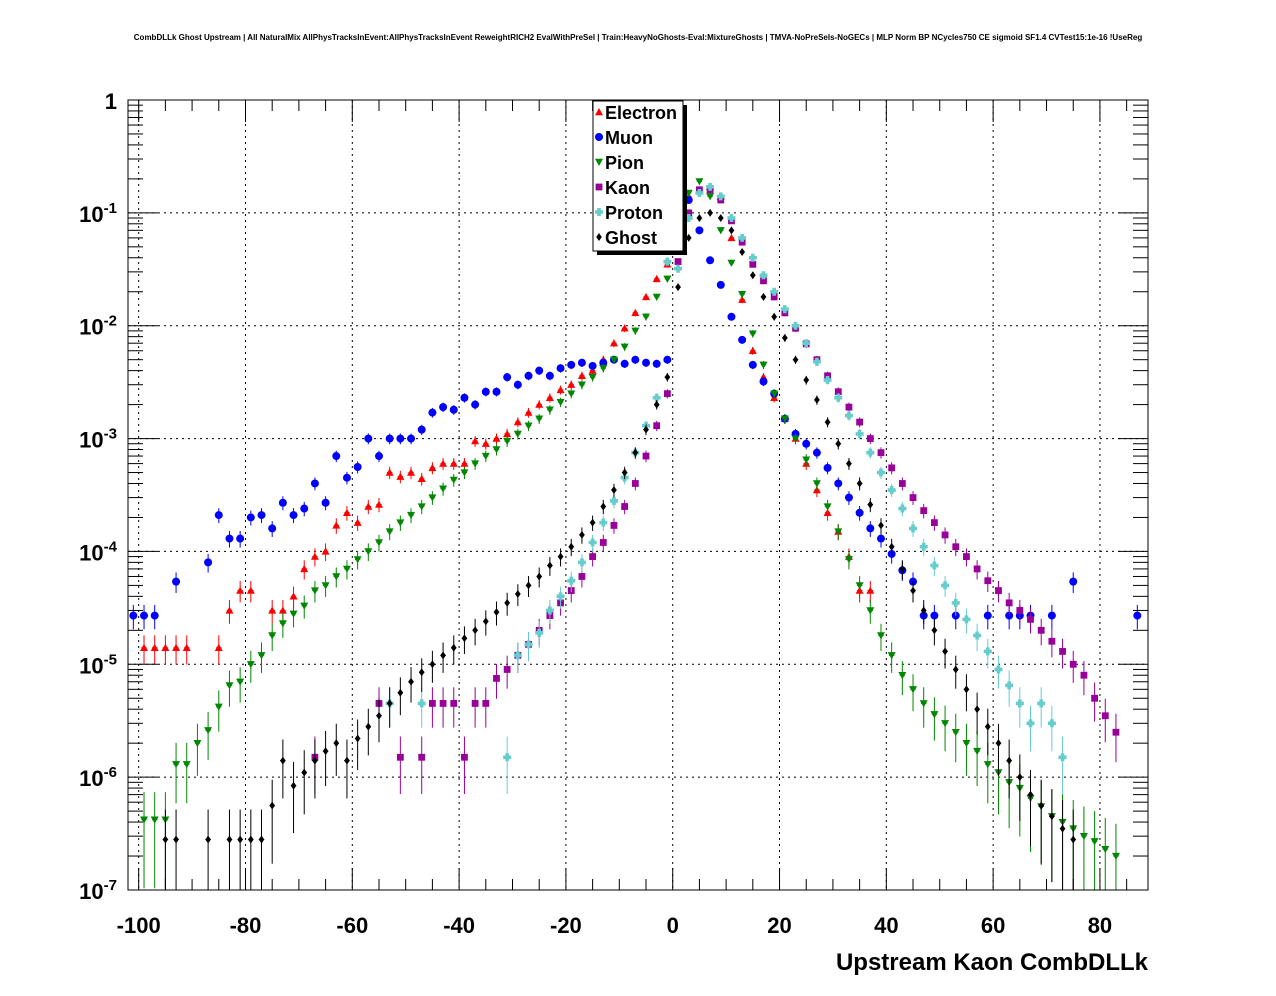 This screenshot has width=1276, height=996. Describe the element at coordinates (98, 439) in the screenshot. I see `y-tick-label: 10⁻³` at that location.